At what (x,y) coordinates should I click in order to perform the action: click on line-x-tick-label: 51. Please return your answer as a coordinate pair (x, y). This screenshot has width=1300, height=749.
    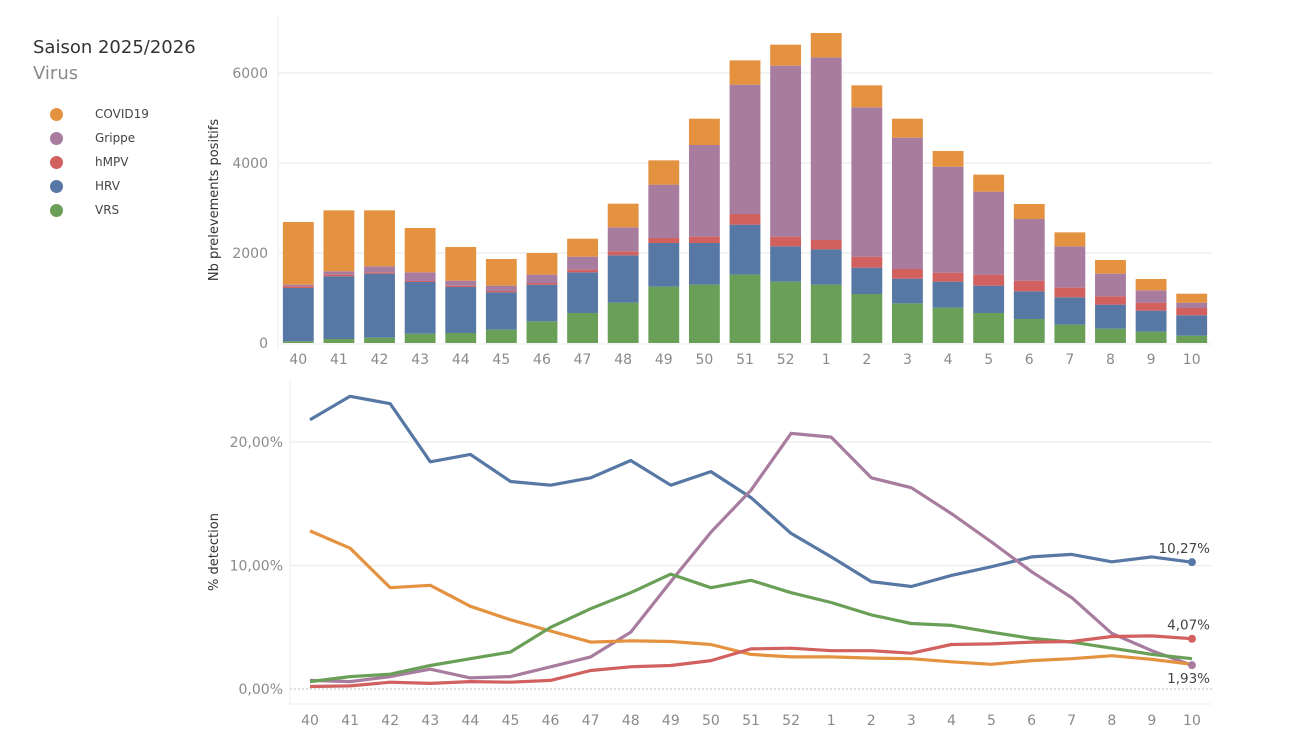
    Looking at the image, I should click on (751, 721).